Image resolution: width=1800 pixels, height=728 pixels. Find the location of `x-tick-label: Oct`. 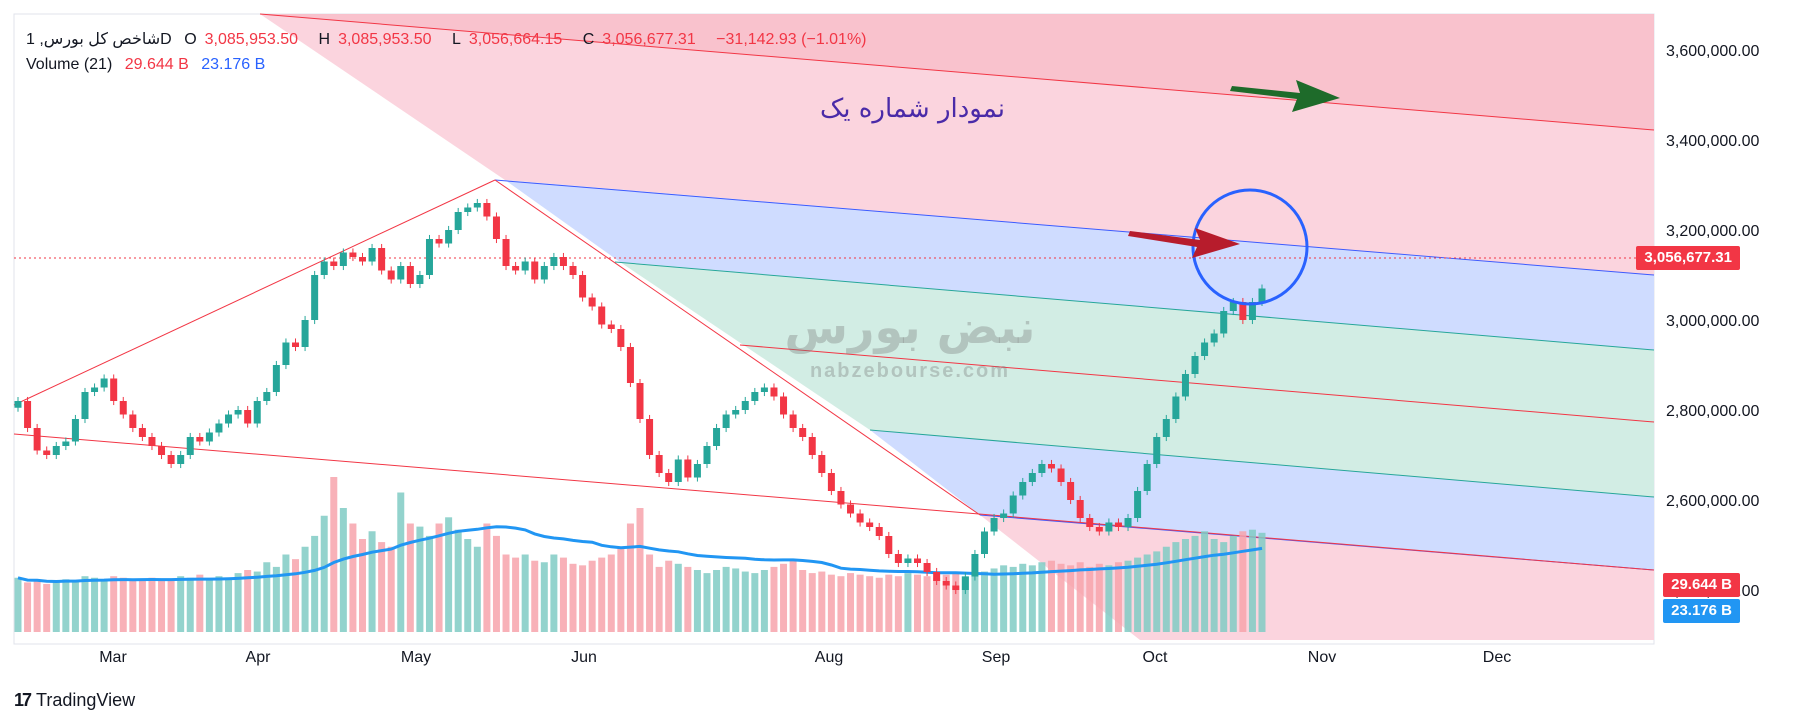

x-tick-label: Oct is located at coordinates (1155, 657).